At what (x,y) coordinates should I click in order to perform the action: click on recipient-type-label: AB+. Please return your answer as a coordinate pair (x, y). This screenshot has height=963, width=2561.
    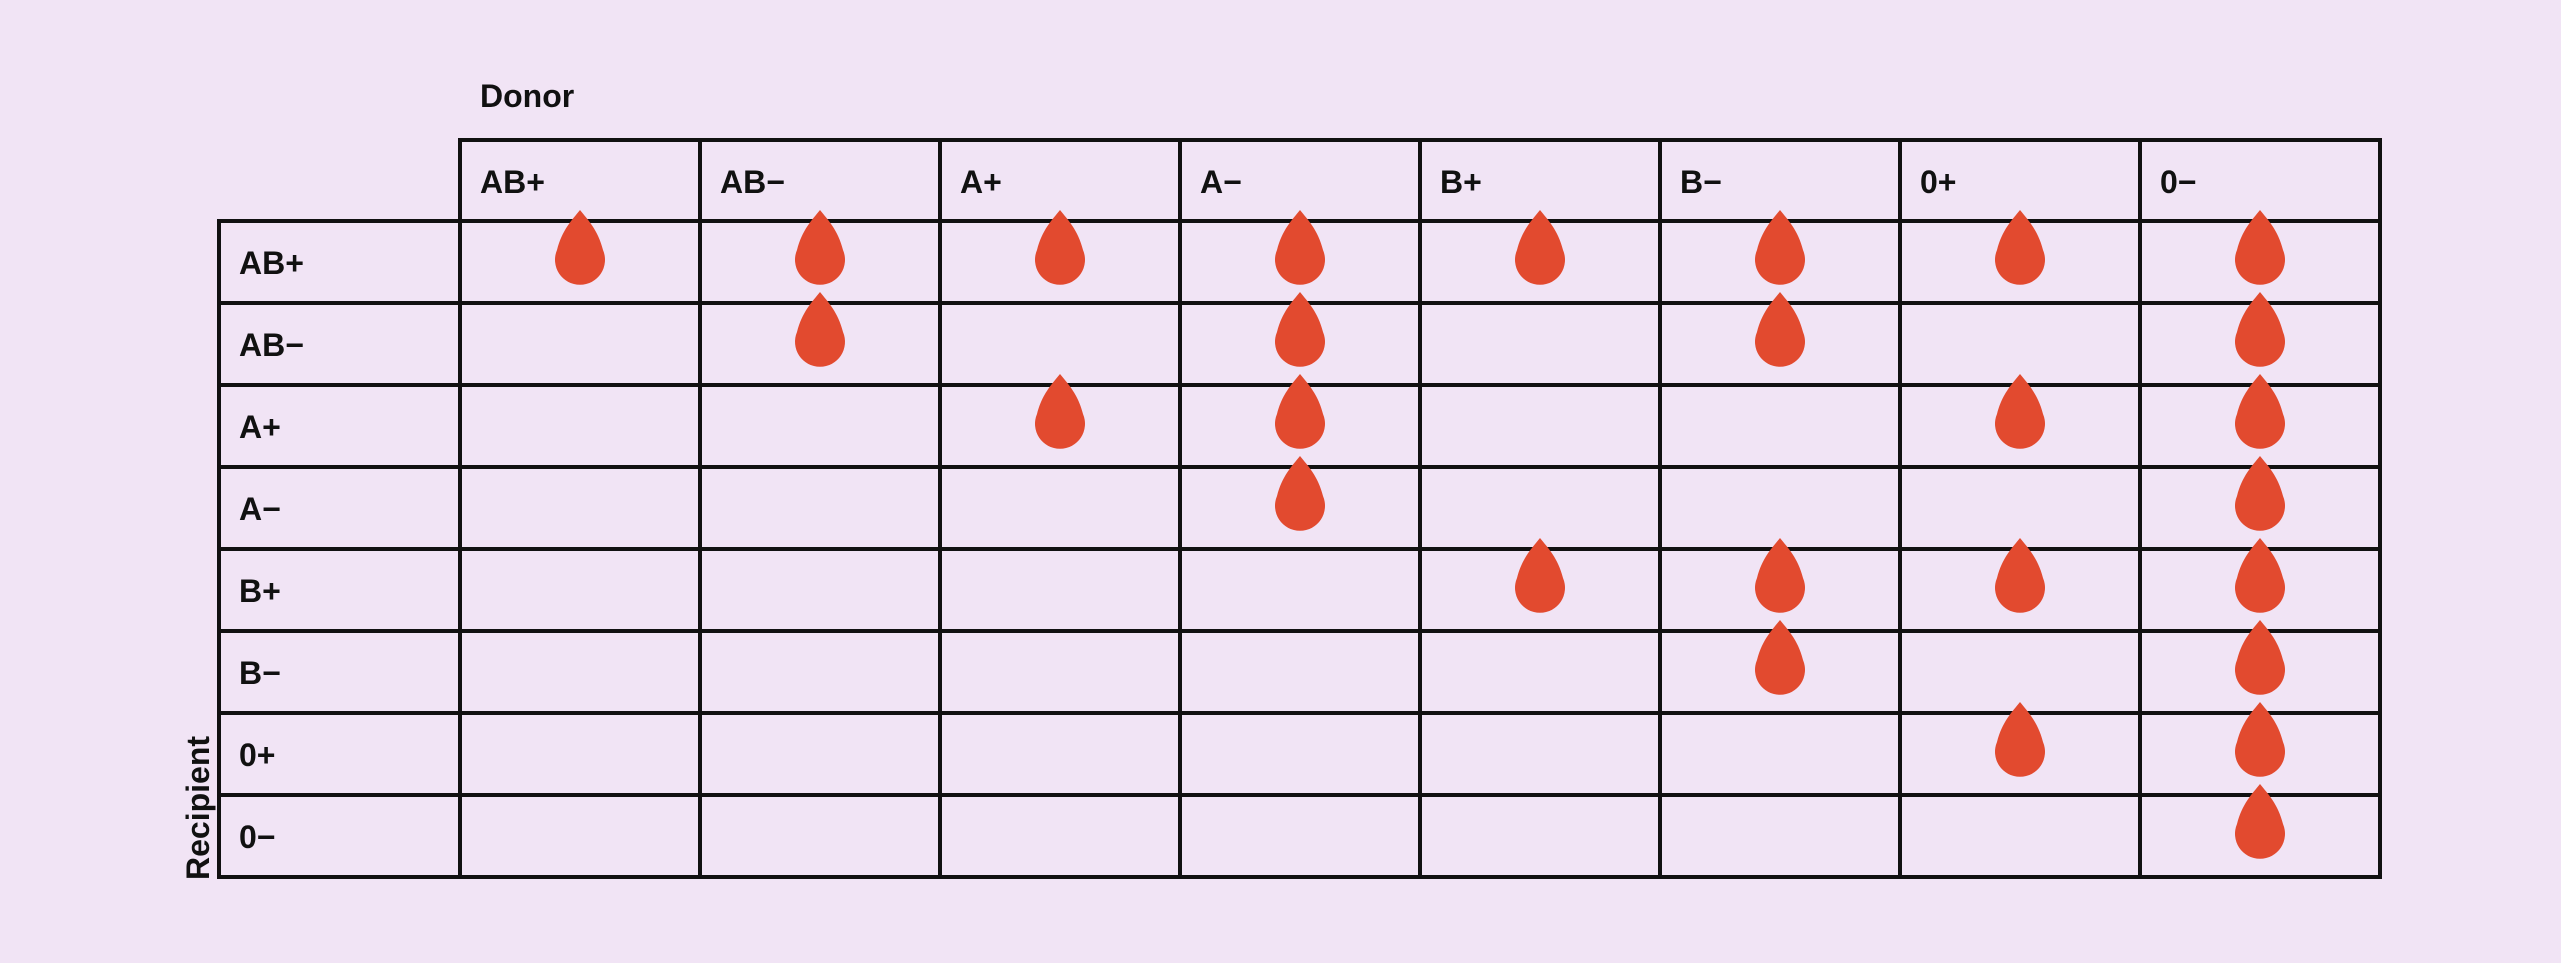
    Looking at the image, I should click on (271, 263).